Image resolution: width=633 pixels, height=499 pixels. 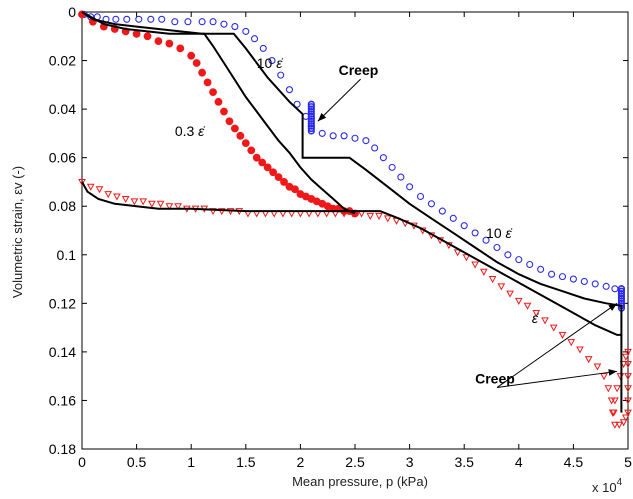 What do you see at coordinates (190, 131) in the screenshot?
I see `rate-annotation: 0.3 ε̇` at bounding box center [190, 131].